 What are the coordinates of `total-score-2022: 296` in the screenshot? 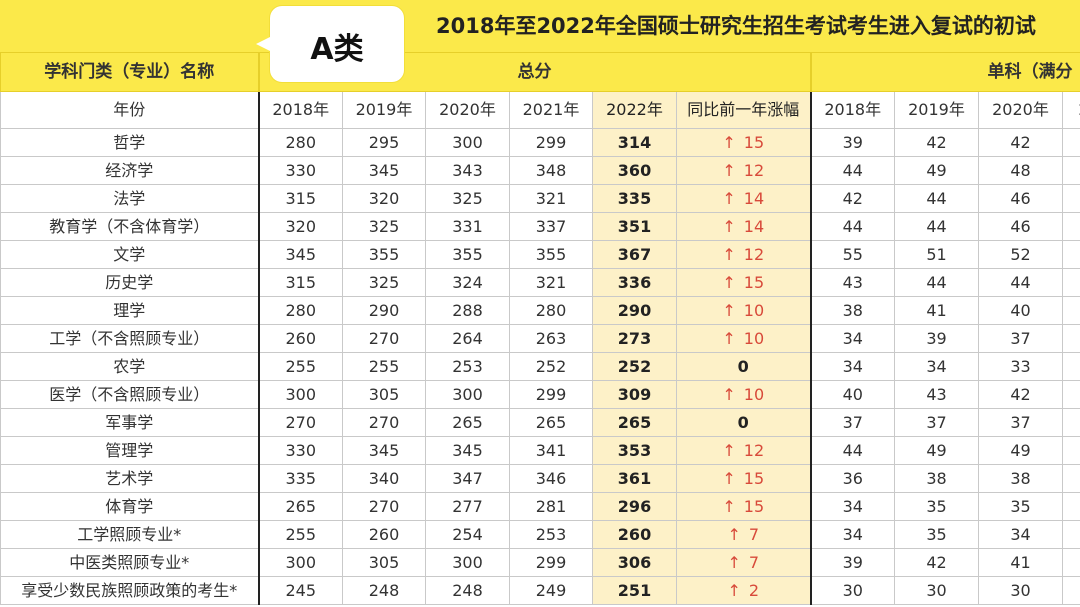 It's located at (634, 506).